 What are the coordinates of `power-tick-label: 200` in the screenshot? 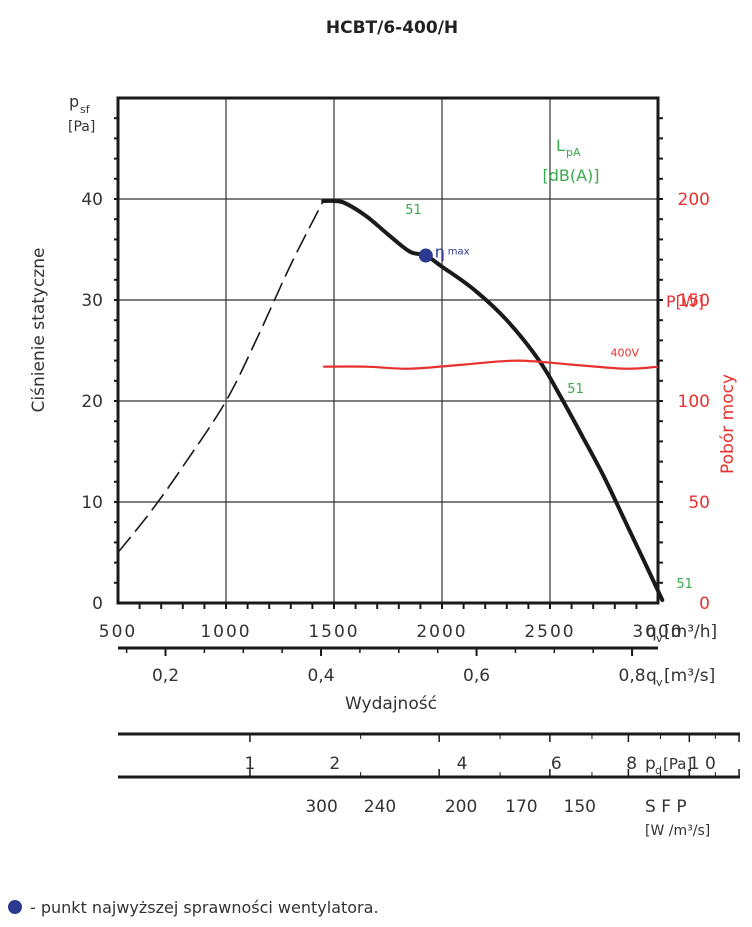 It's located at (694, 200).